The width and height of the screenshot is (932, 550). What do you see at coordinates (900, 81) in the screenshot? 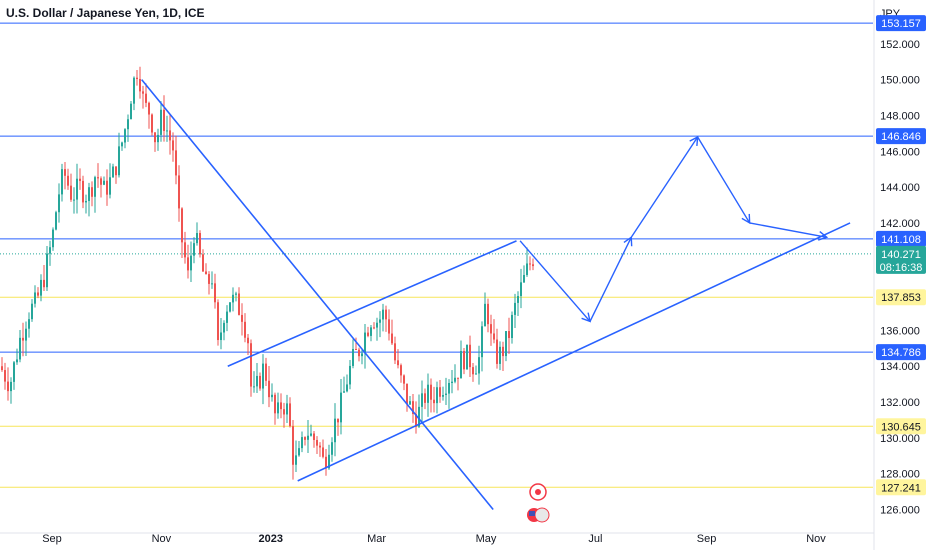
I see `price-tick-label: 150.000` at bounding box center [900, 81].